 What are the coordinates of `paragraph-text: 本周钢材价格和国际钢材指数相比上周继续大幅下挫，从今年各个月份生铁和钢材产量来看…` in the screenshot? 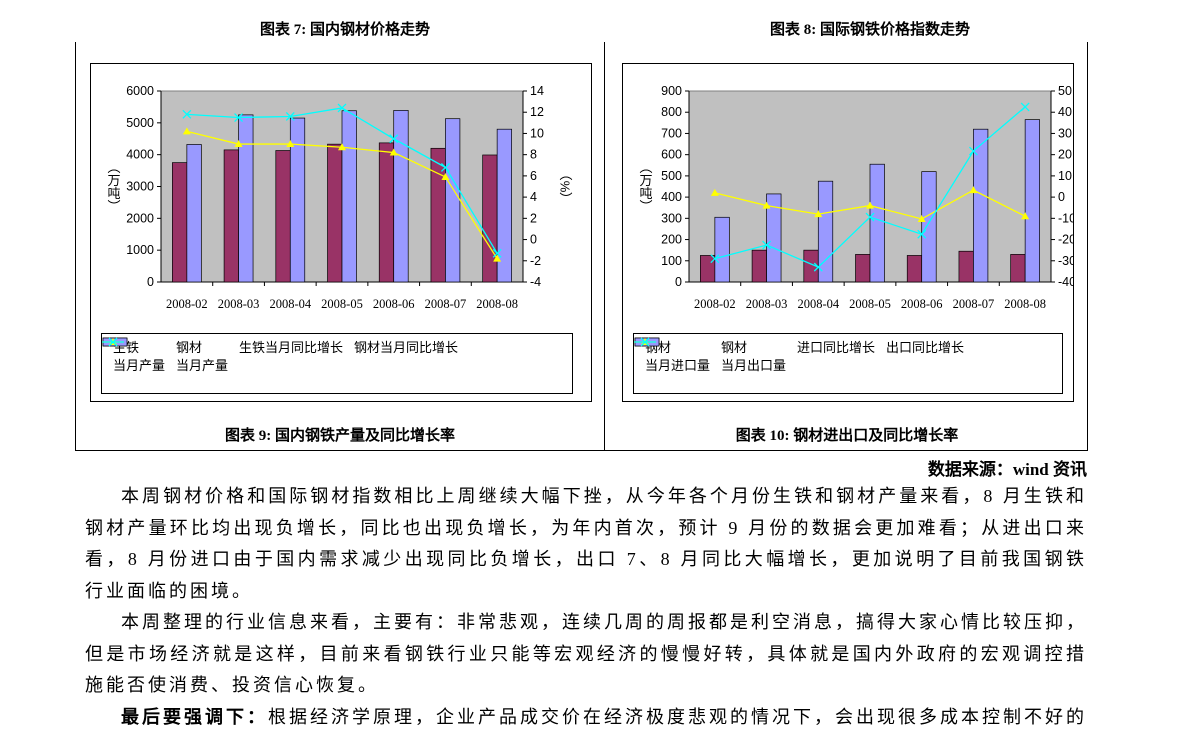 It's located at (586, 543).